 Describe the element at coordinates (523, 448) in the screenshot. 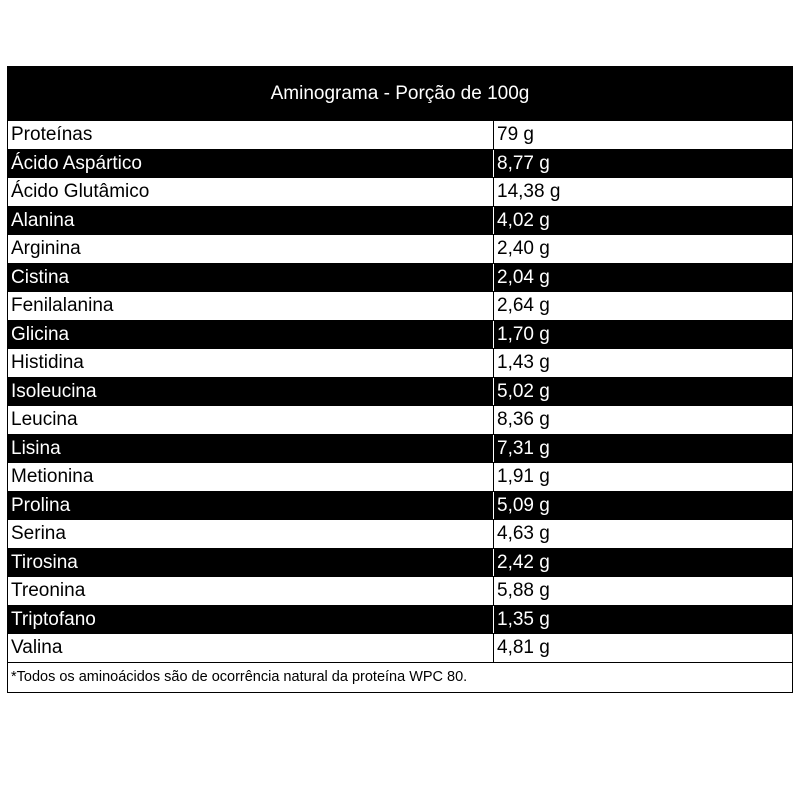

I see `amino-acid-value: 7,31 g` at that location.